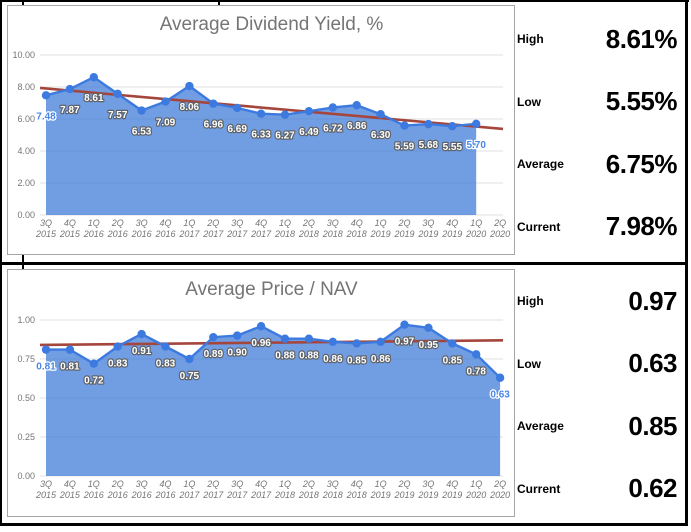 The image size is (691, 532). I want to click on stat-row-current: Current 7.98%, so click(597, 226).